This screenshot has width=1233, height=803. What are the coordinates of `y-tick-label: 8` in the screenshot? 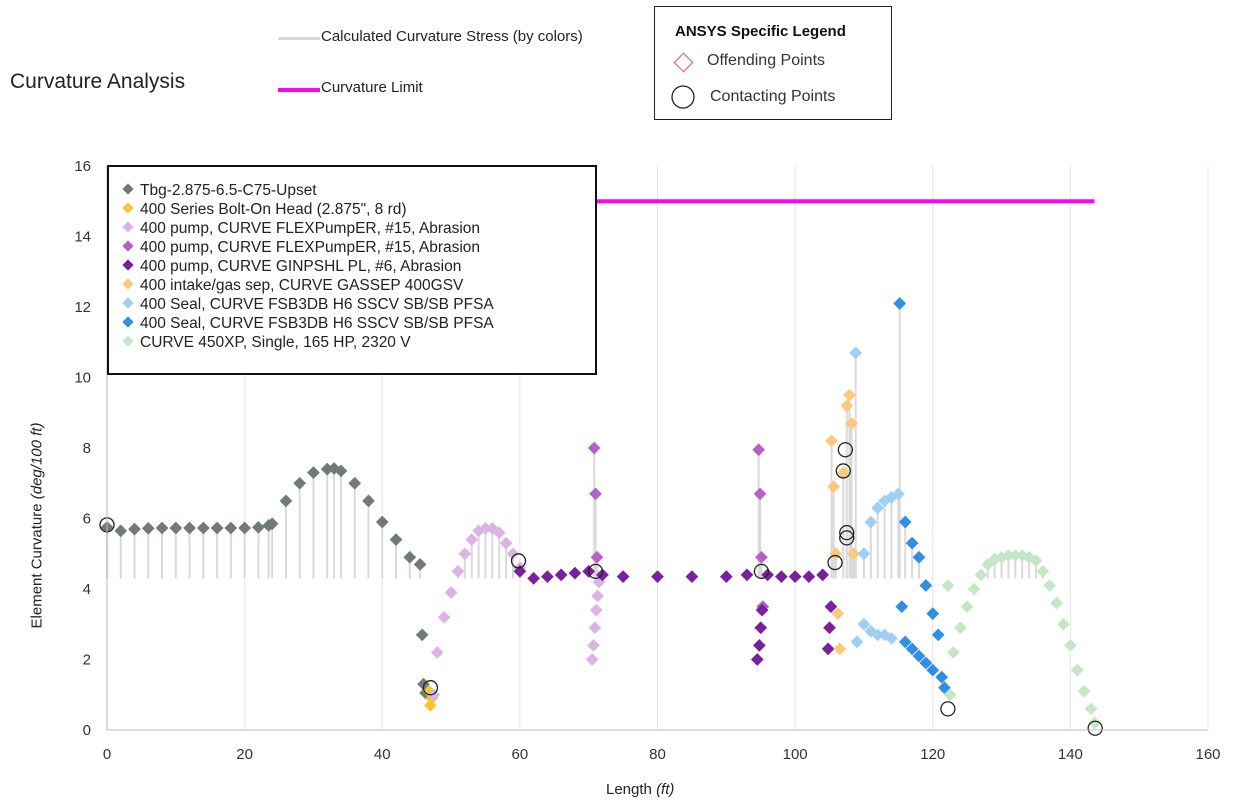 It's located at (87, 448).